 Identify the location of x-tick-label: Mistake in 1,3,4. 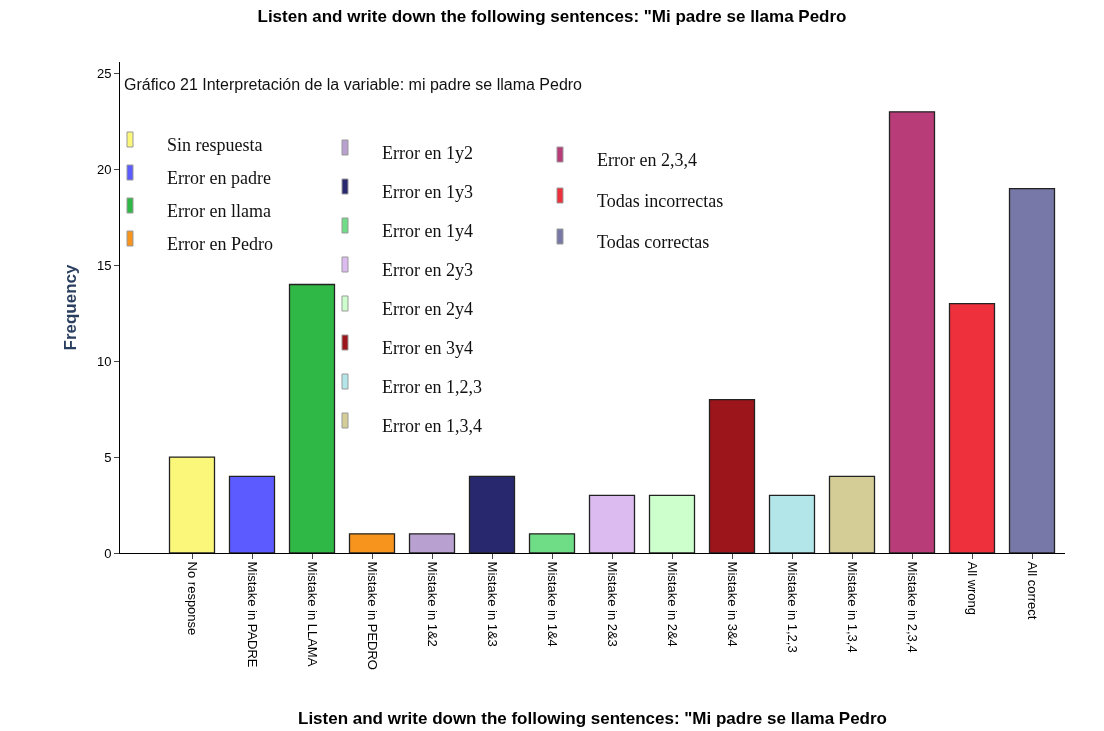
(852, 607).